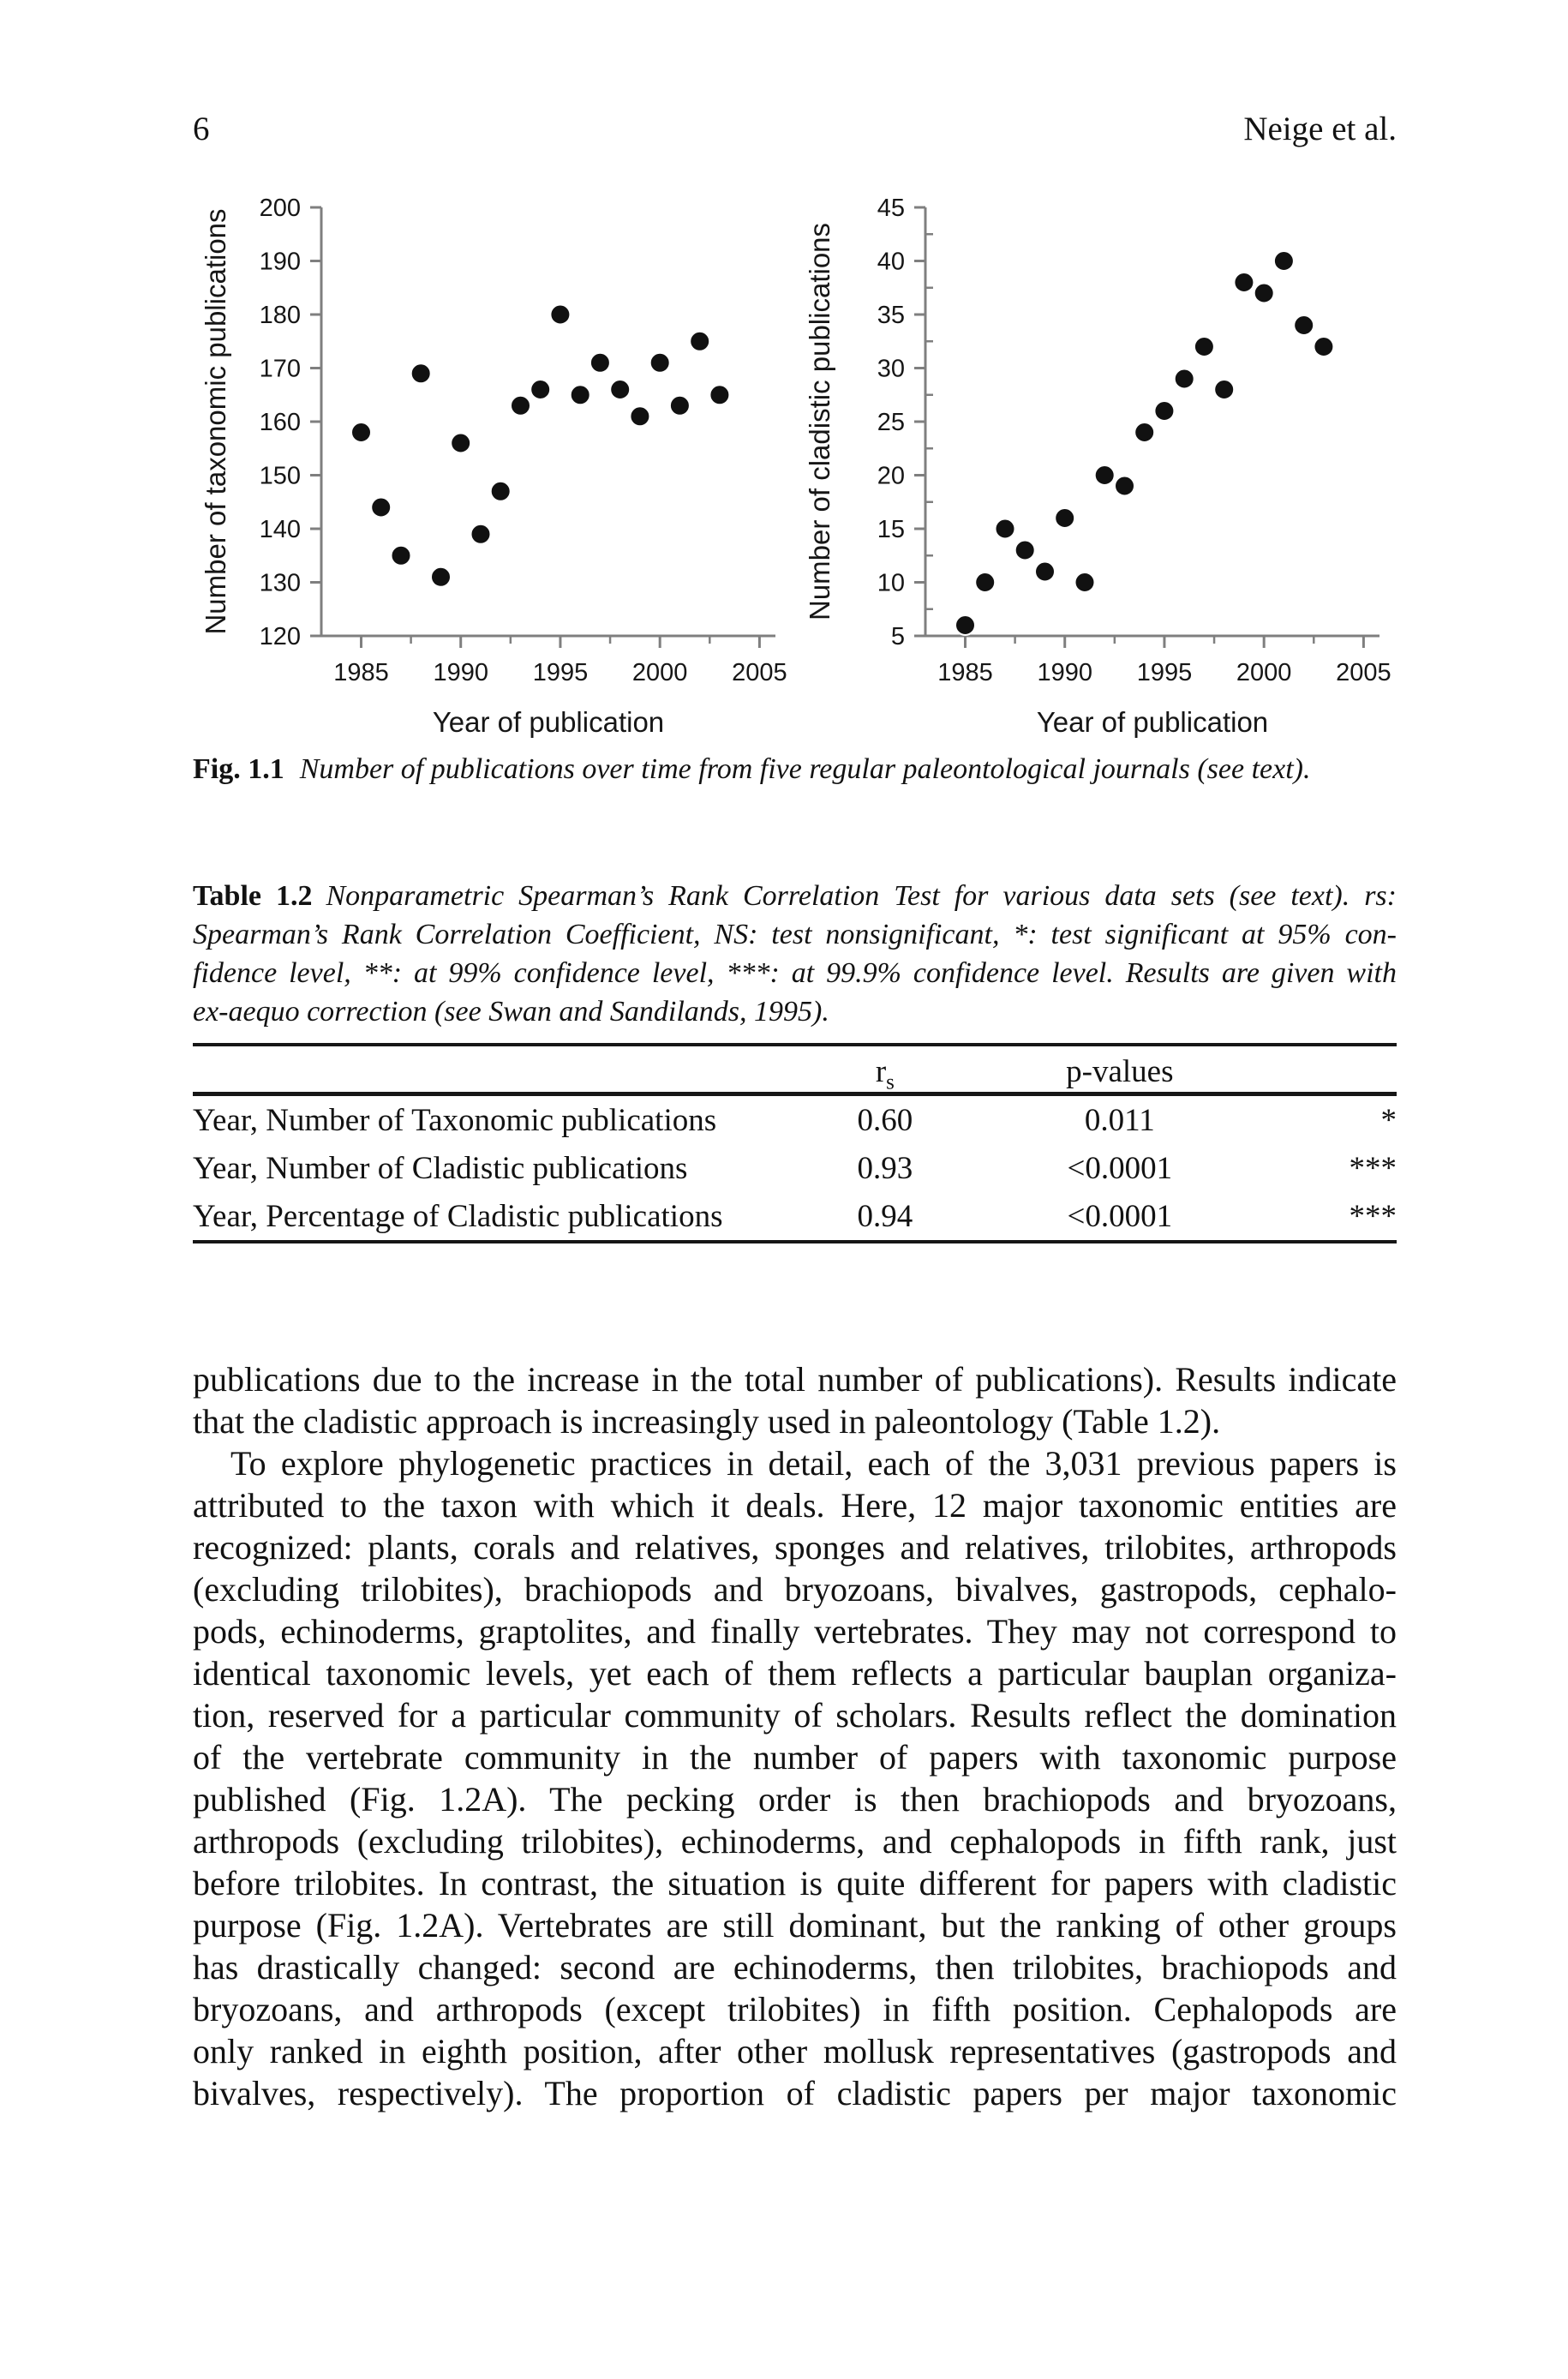 This screenshot has width=1568, height=2379. I want to click on y-tick-label: 20, so click(891, 476).